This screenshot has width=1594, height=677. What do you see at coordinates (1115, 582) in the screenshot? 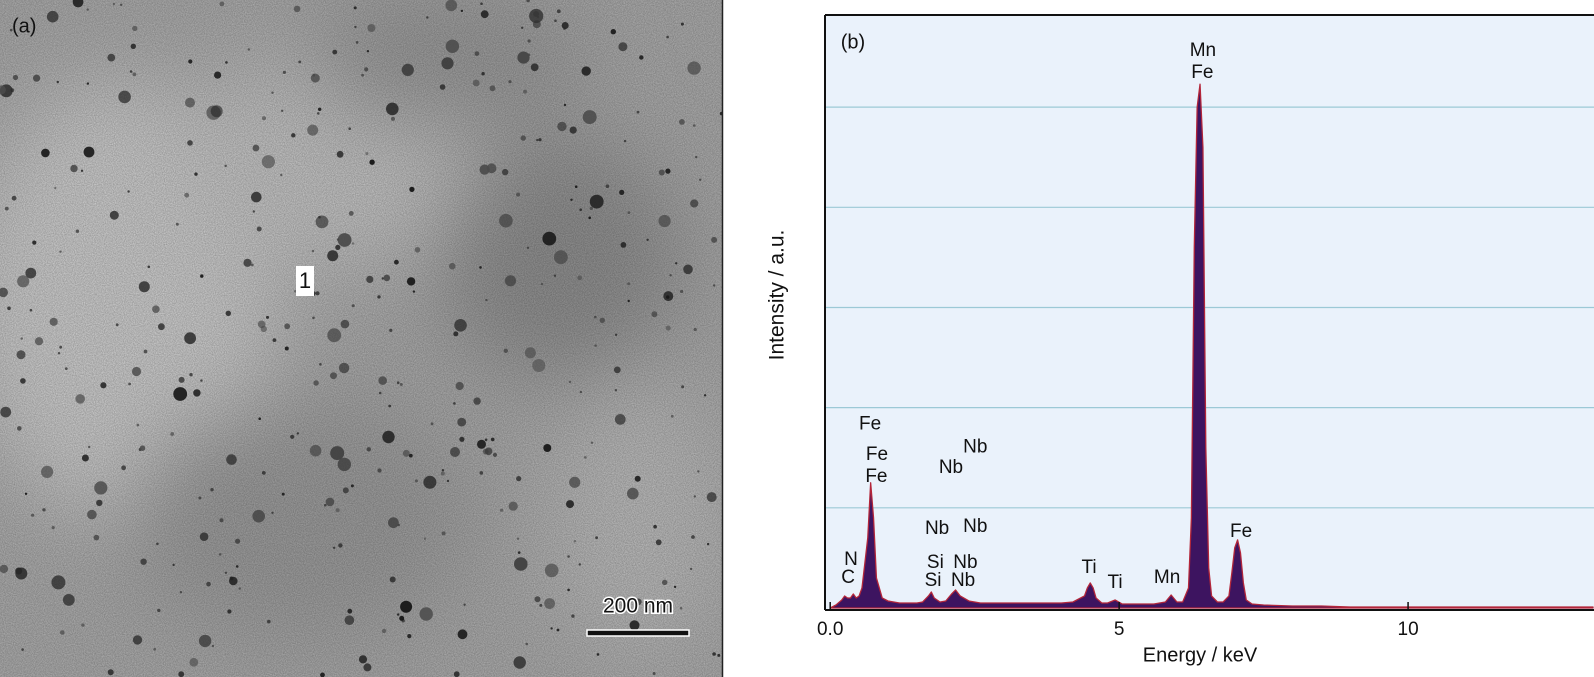
I see `peak-label: Ti` at bounding box center [1115, 582].